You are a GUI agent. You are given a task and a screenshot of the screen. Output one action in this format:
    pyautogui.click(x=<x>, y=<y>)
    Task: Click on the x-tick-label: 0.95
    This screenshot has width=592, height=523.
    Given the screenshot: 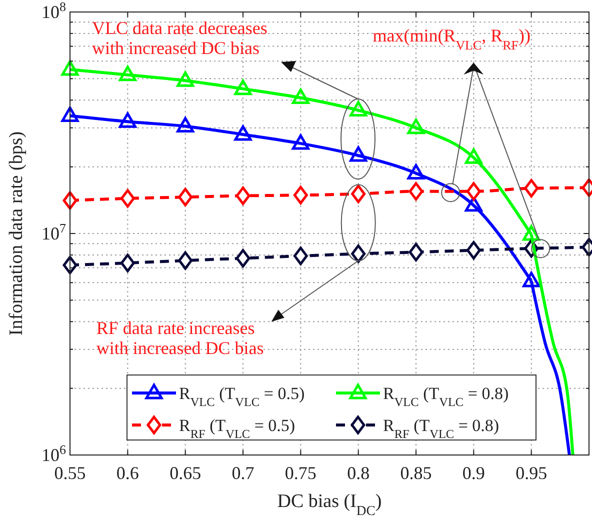 What is the action you would take?
    pyautogui.click(x=532, y=473)
    